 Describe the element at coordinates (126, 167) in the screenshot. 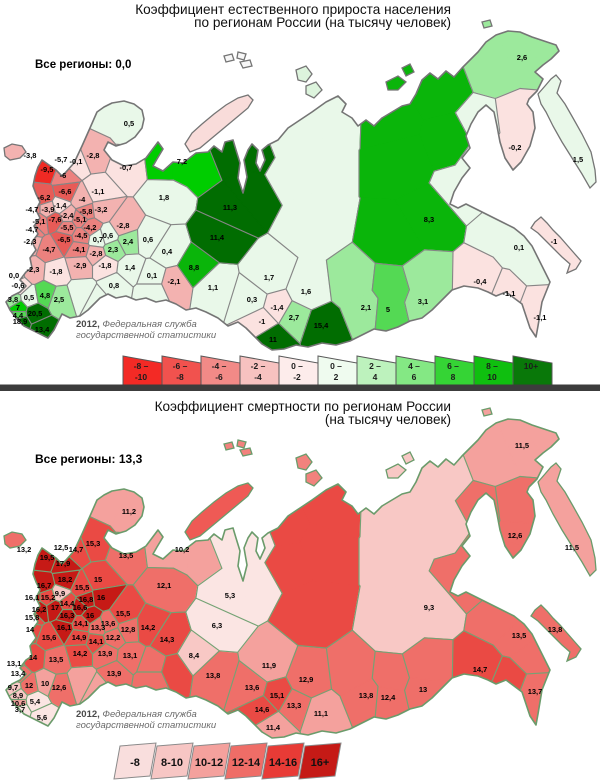

I see `svg-text: -0,7` at that location.